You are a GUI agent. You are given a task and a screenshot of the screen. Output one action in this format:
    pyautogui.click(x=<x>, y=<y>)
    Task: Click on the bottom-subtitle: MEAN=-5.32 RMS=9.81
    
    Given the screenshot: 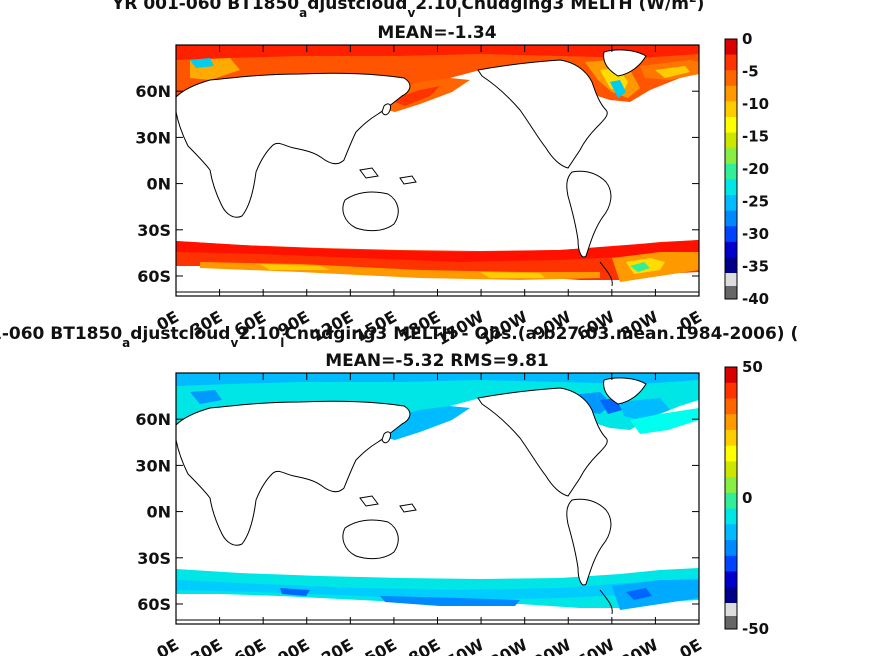 What is the action you would take?
    pyautogui.click(x=437, y=361)
    